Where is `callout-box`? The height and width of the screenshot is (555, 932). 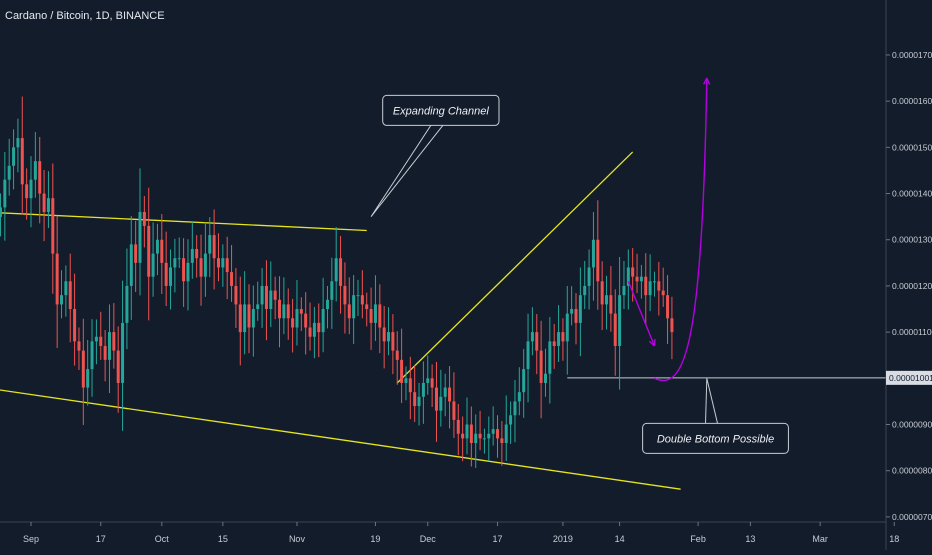 callout-box is located at coordinates (441, 110).